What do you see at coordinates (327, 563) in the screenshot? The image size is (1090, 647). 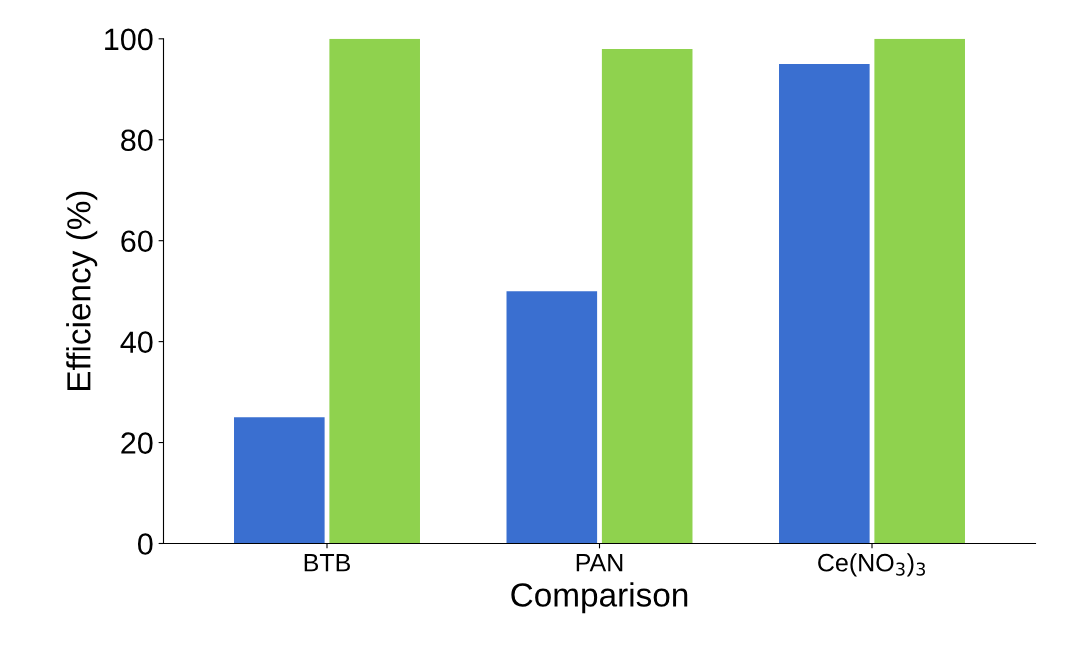 I see `x-tick-label: BTB` at bounding box center [327, 563].